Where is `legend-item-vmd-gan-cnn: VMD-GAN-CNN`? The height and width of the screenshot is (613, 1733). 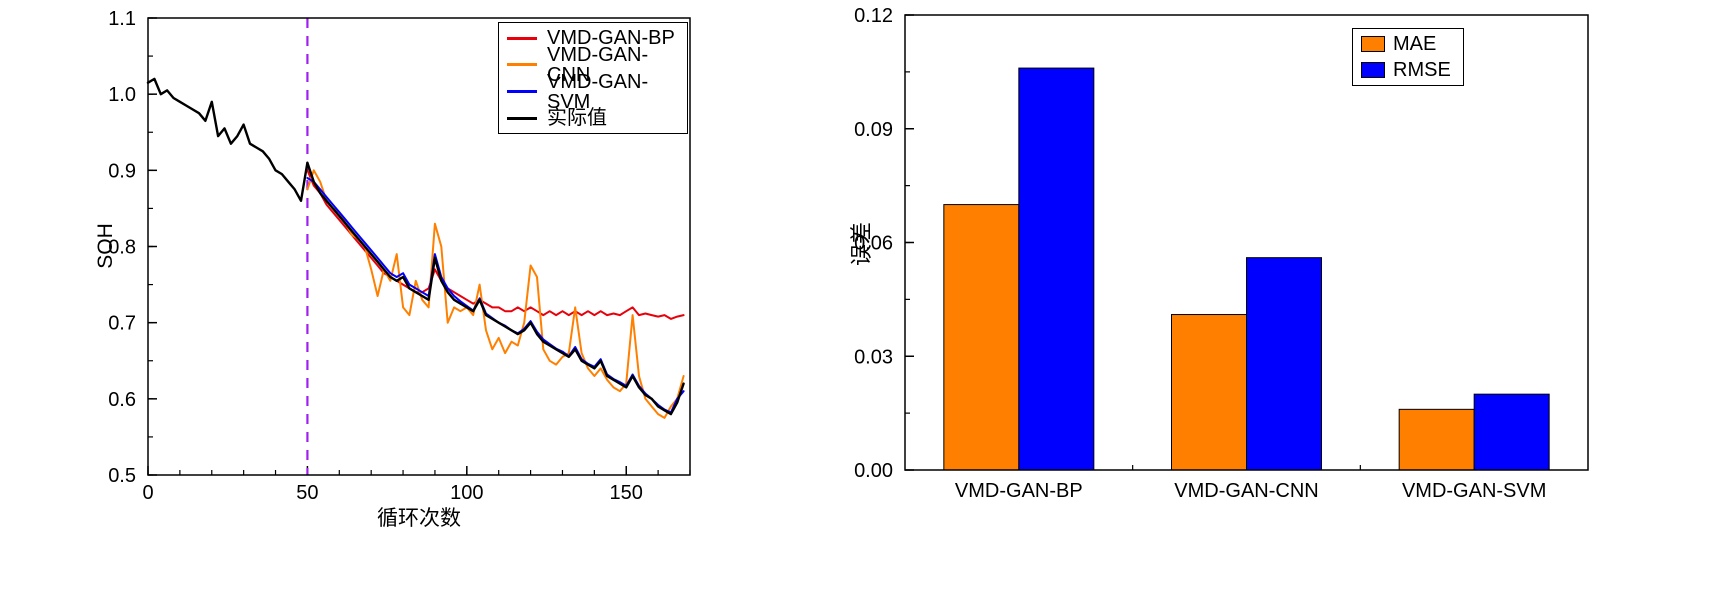 legend-item-vmd-gan-cnn: VMD-GAN-CNN is located at coordinates (593, 65).